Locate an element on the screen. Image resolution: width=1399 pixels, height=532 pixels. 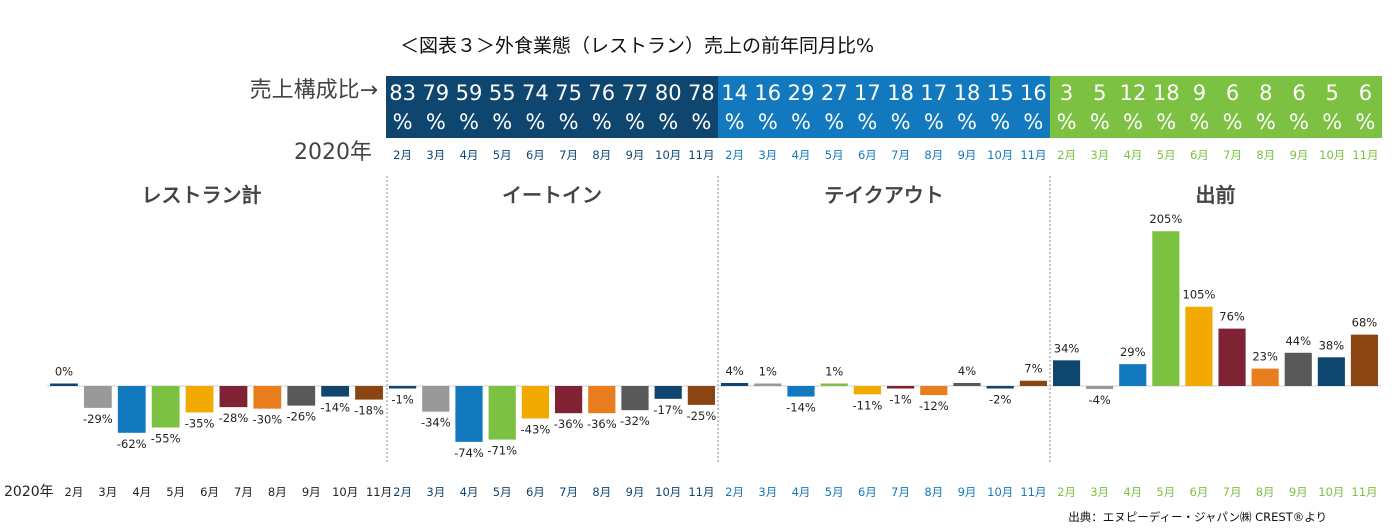
bar-value-label: 44% is located at coordinates (1298, 341).